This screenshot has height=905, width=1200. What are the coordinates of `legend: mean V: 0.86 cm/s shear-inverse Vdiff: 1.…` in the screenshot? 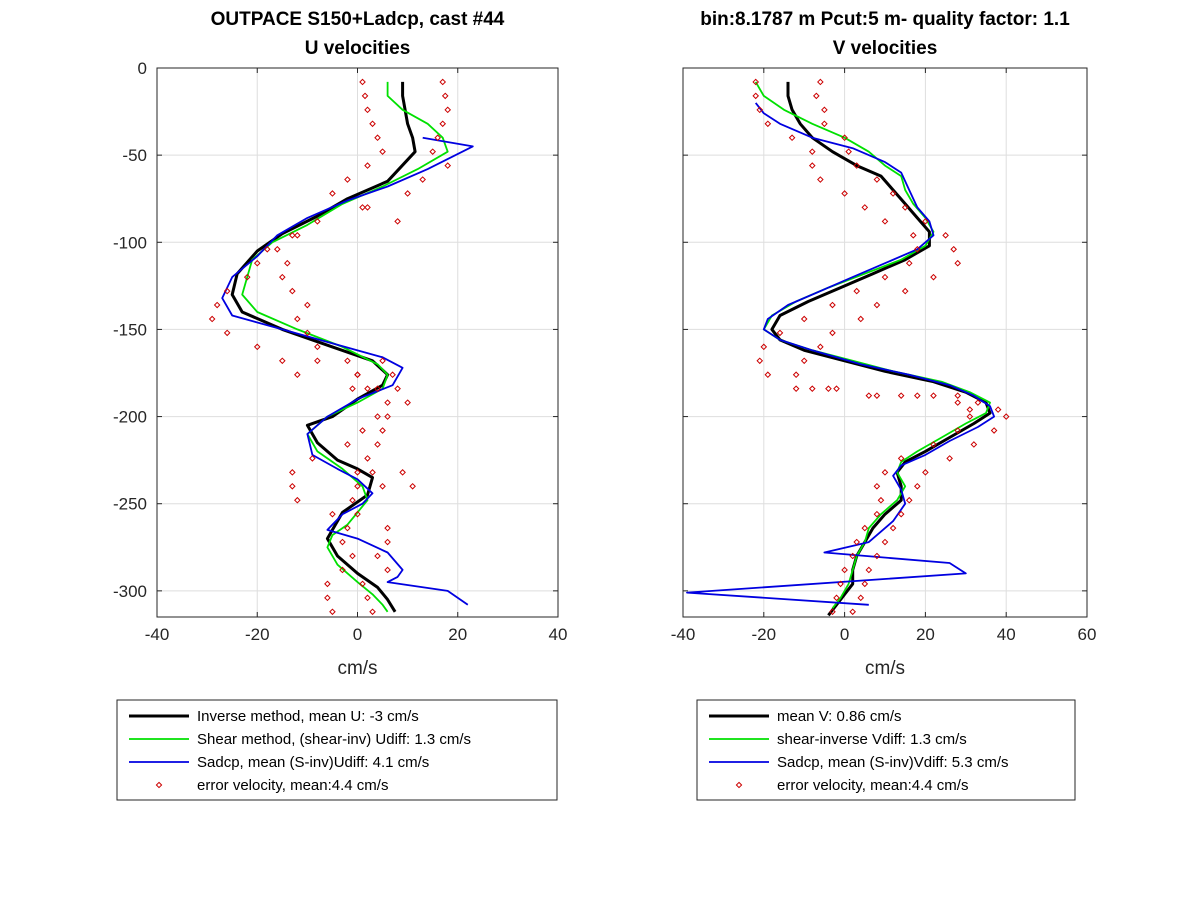 It's located at (886, 750).